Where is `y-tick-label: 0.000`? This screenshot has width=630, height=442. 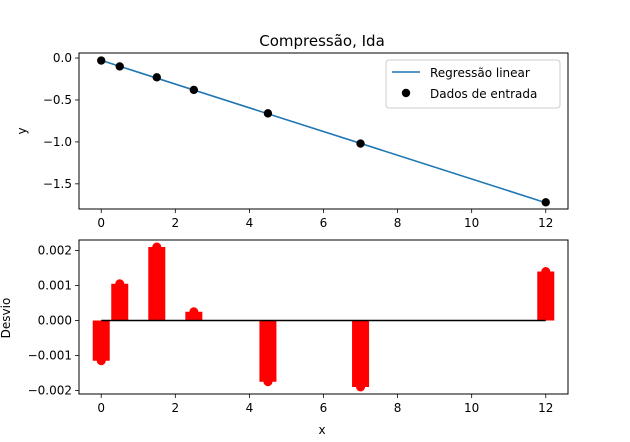 y-tick-label: 0.000 is located at coordinates (55, 321).